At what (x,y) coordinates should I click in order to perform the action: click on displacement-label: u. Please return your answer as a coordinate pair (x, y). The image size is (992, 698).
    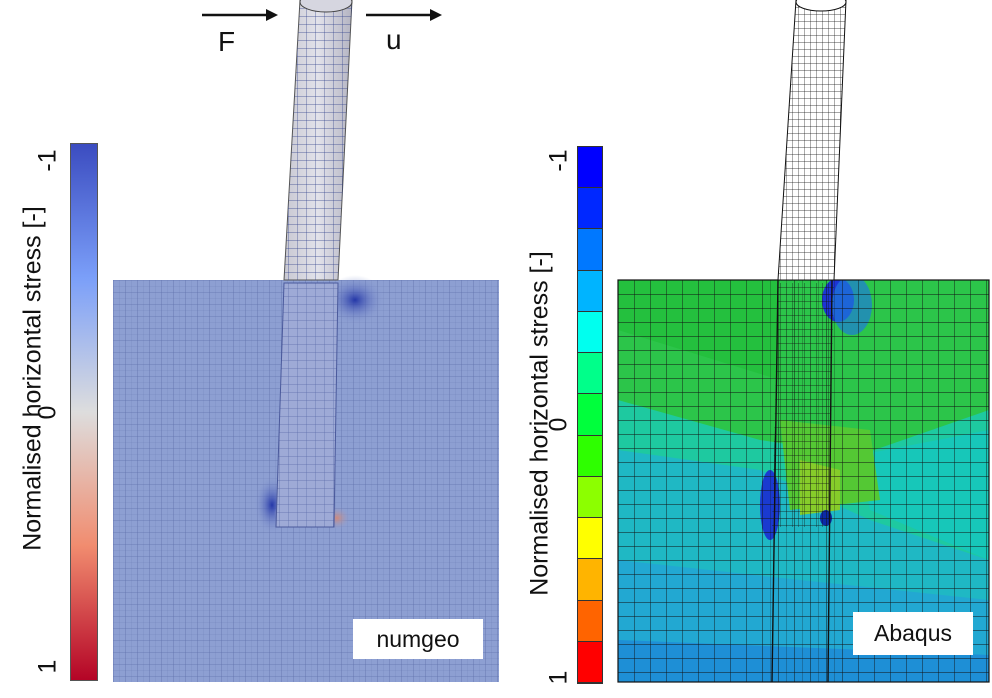
    Looking at the image, I should click on (394, 39).